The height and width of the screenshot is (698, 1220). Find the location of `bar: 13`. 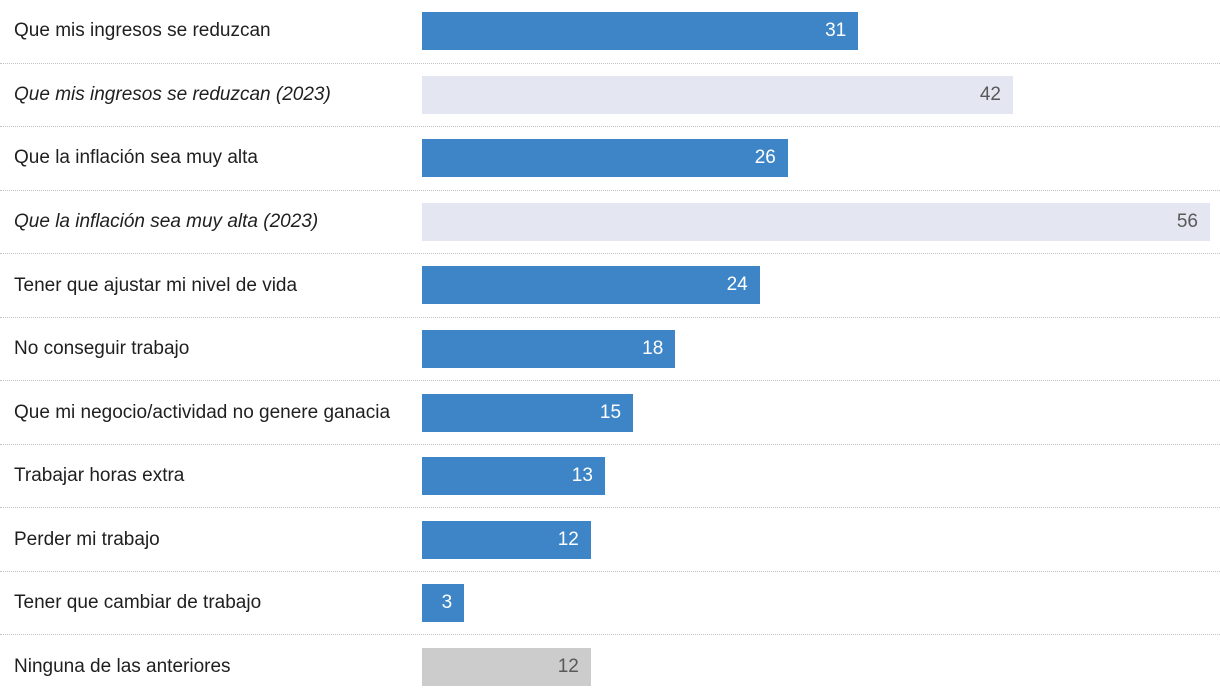

bar: 13 is located at coordinates (513, 476).